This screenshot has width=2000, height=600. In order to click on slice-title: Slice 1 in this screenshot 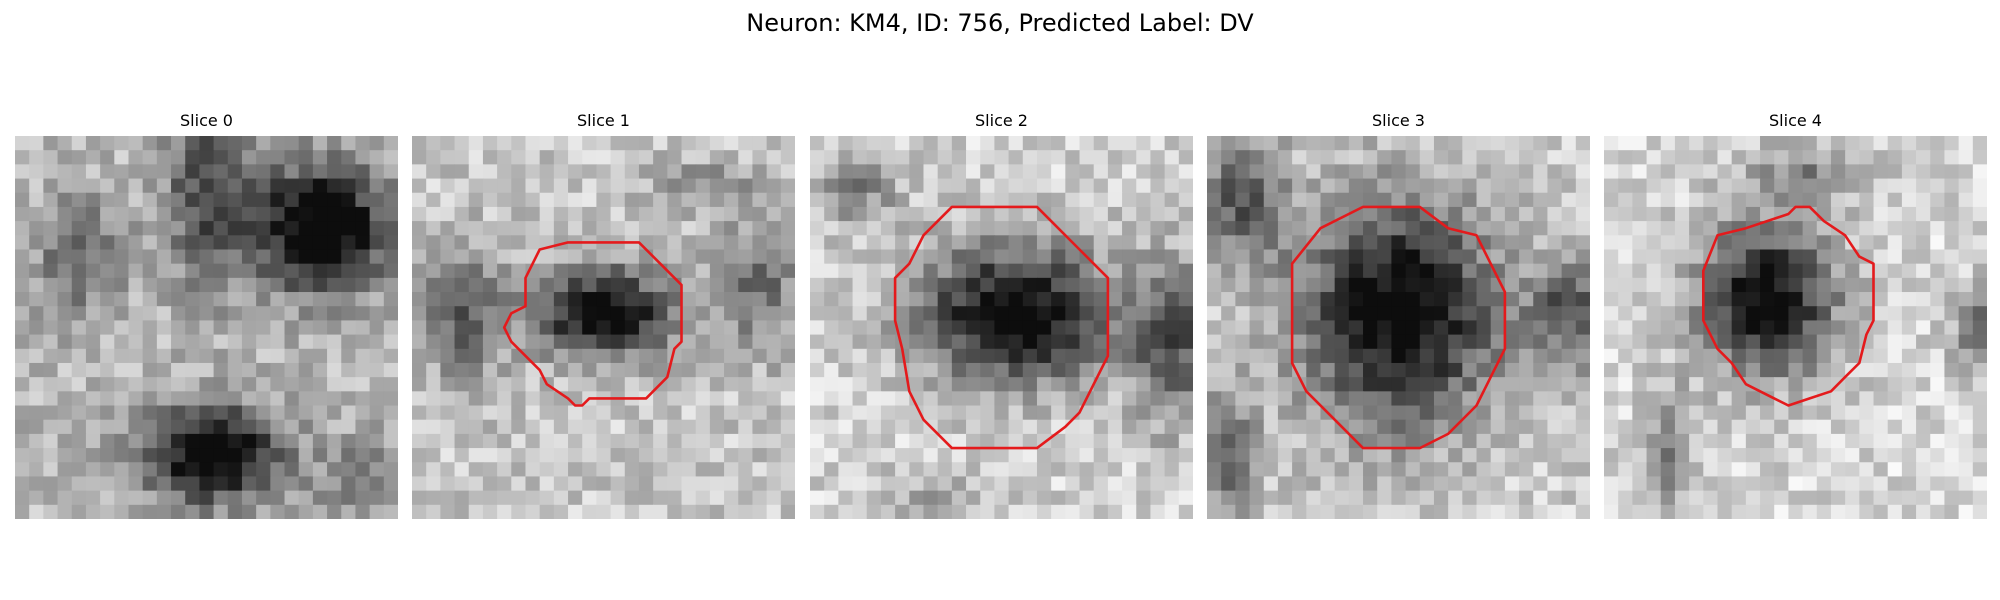, I will do `click(603, 120)`.